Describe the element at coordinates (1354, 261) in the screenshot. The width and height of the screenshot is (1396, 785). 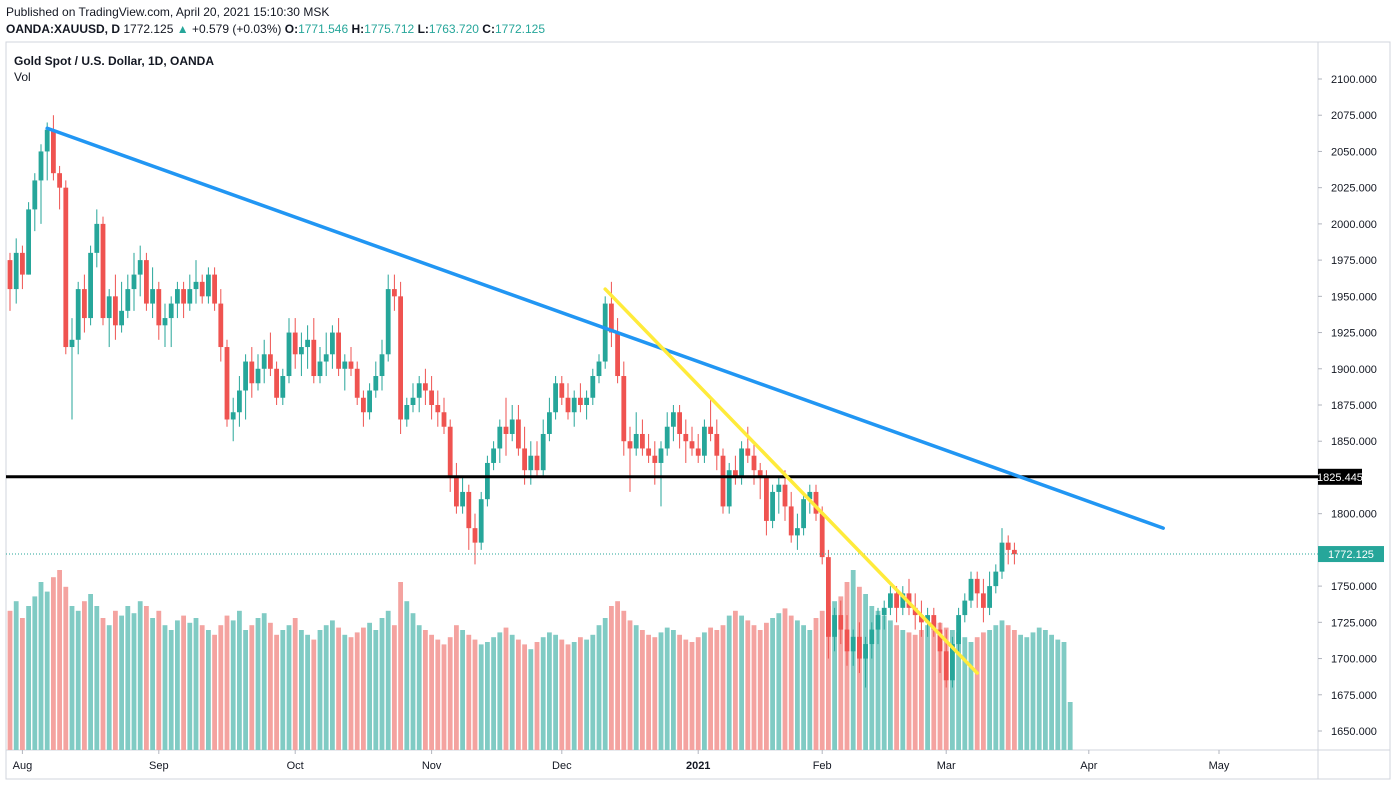
I see `price-tick-label: 1975.000` at that location.